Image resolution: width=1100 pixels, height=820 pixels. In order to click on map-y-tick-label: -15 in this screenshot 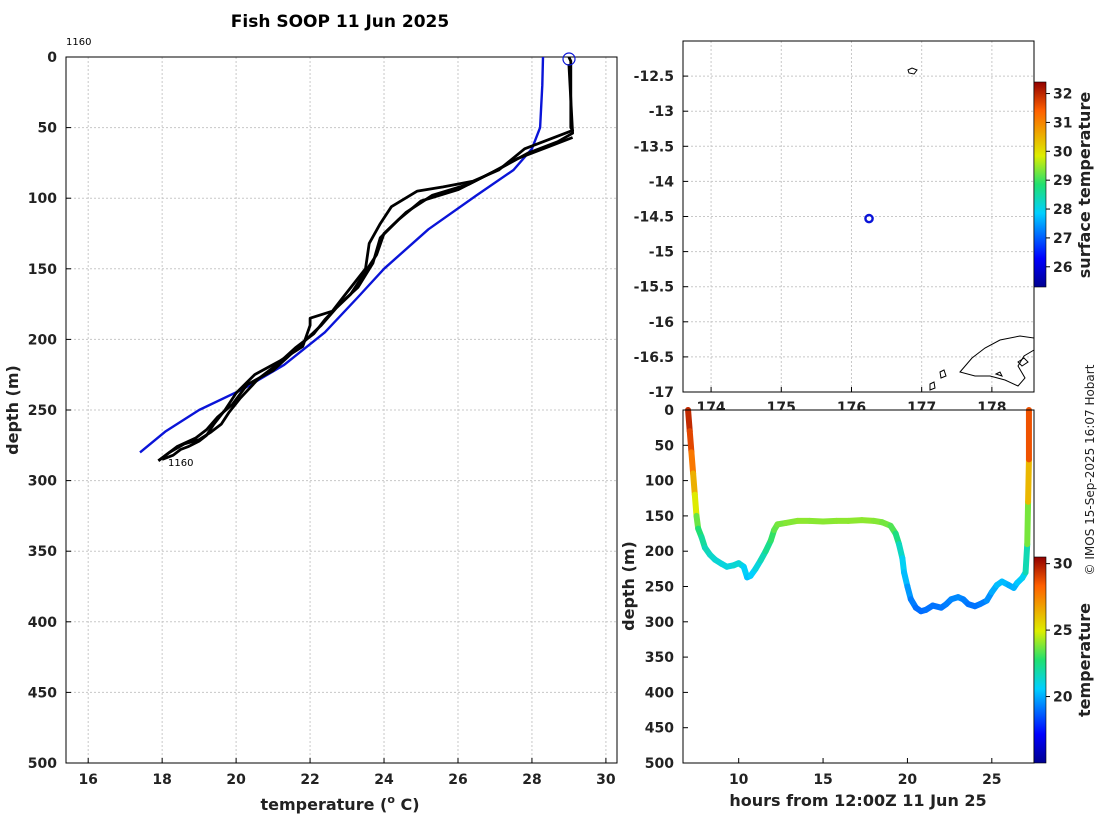, I will do `click(661, 253)`.